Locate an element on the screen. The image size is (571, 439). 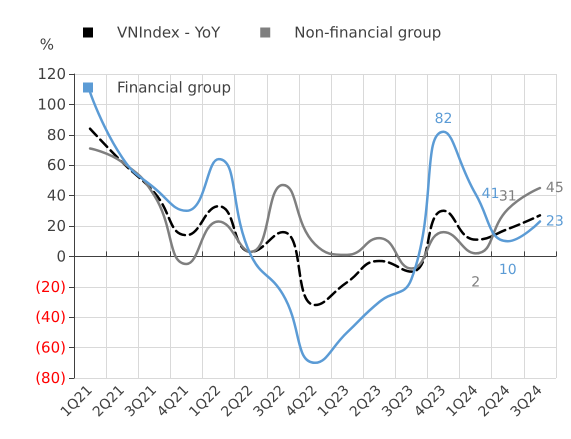
y-tick-label: 60 is located at coordinates (56, 165).